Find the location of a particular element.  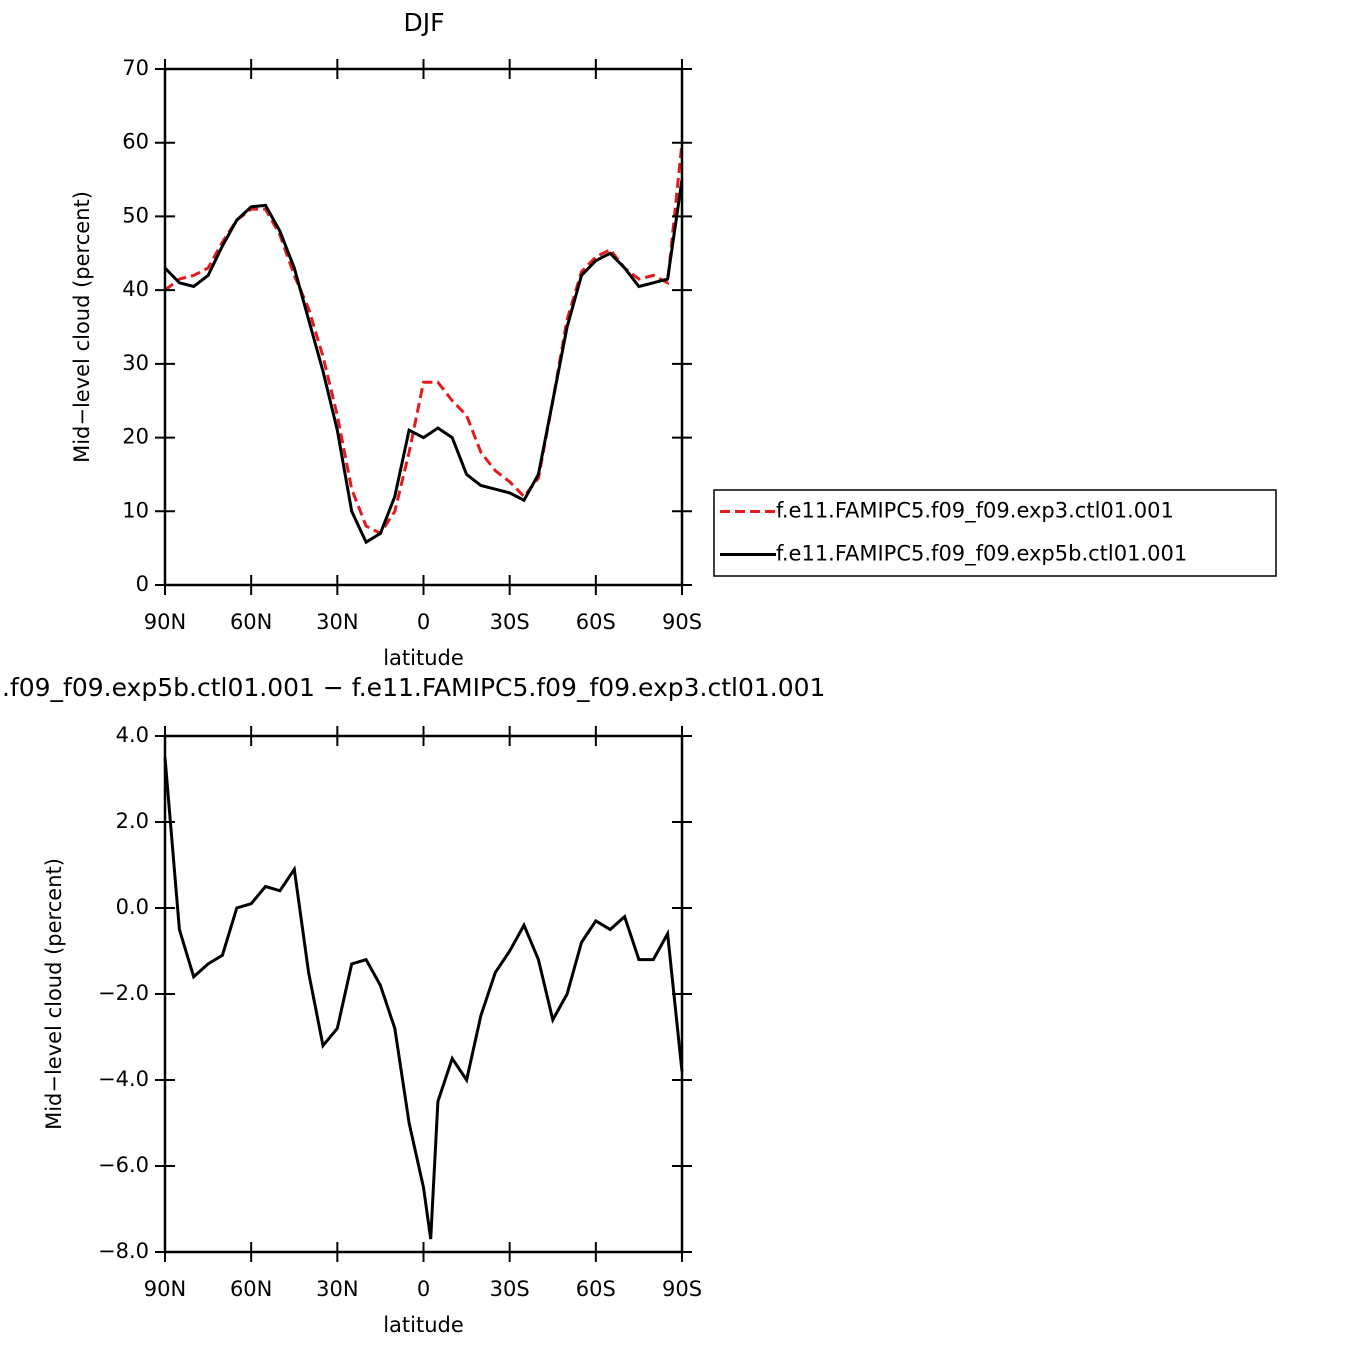

legend-box is located at coordinates (995, 533).